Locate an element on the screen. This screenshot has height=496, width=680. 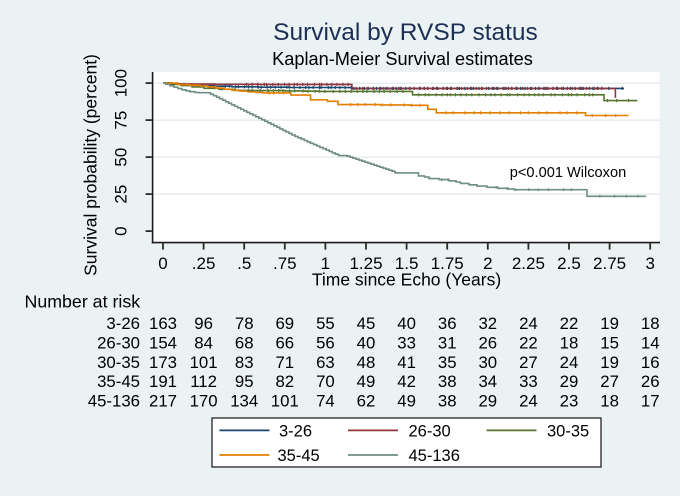
svg-text: 70 is located at coordinates (325, 381).